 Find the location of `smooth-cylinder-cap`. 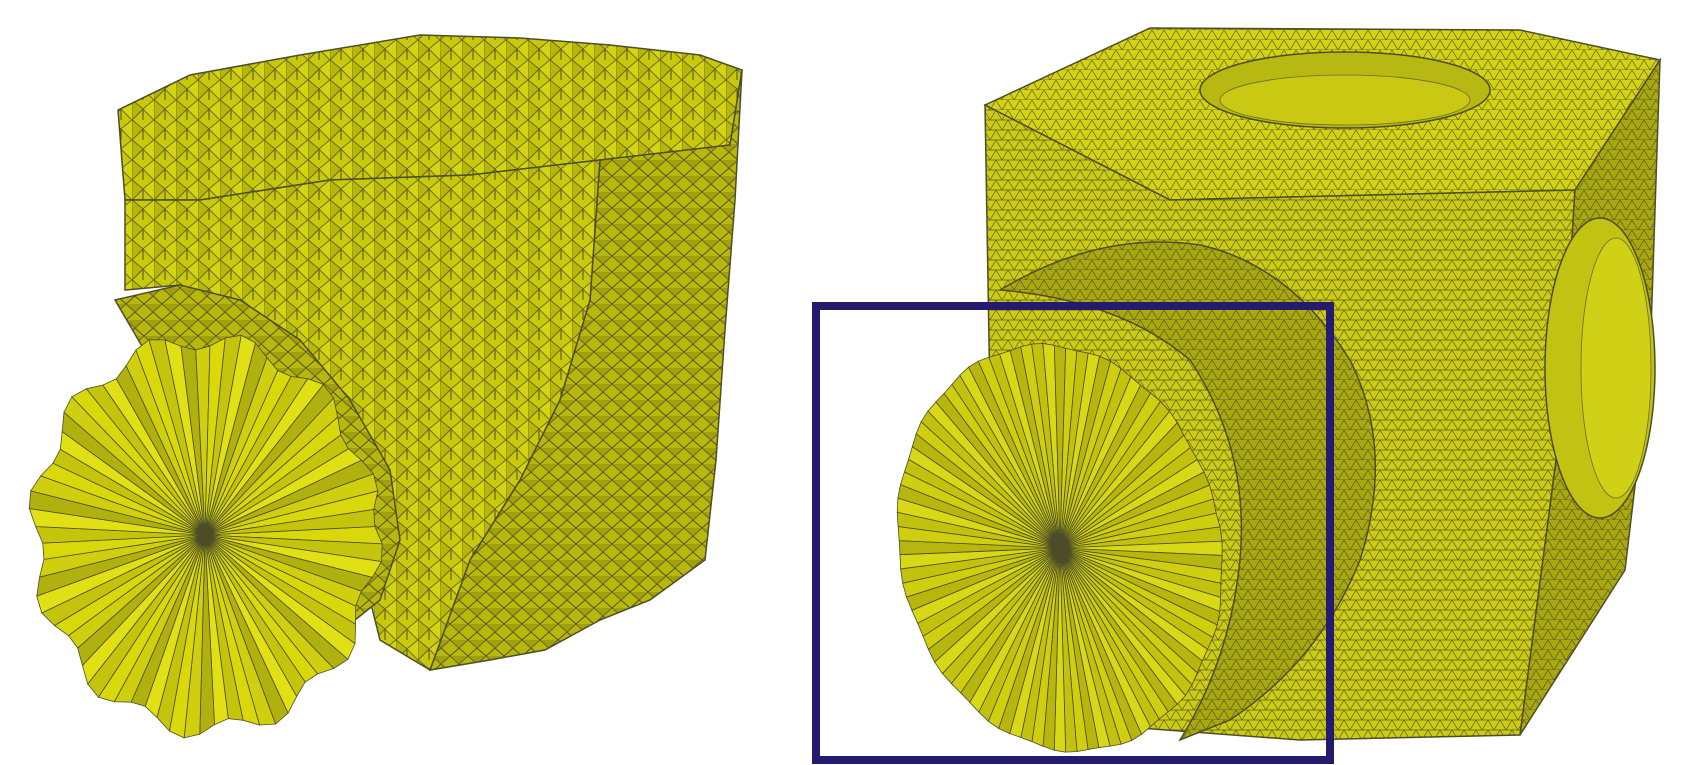

smooth-cylinder-cap is located at coordinates (1059, 548).